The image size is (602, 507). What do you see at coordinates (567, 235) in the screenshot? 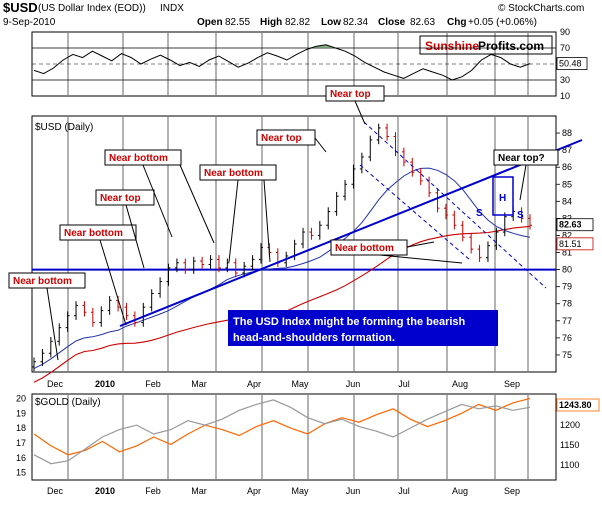
I see `price-y-tick-label: 82` at bounding box center [567, 235].